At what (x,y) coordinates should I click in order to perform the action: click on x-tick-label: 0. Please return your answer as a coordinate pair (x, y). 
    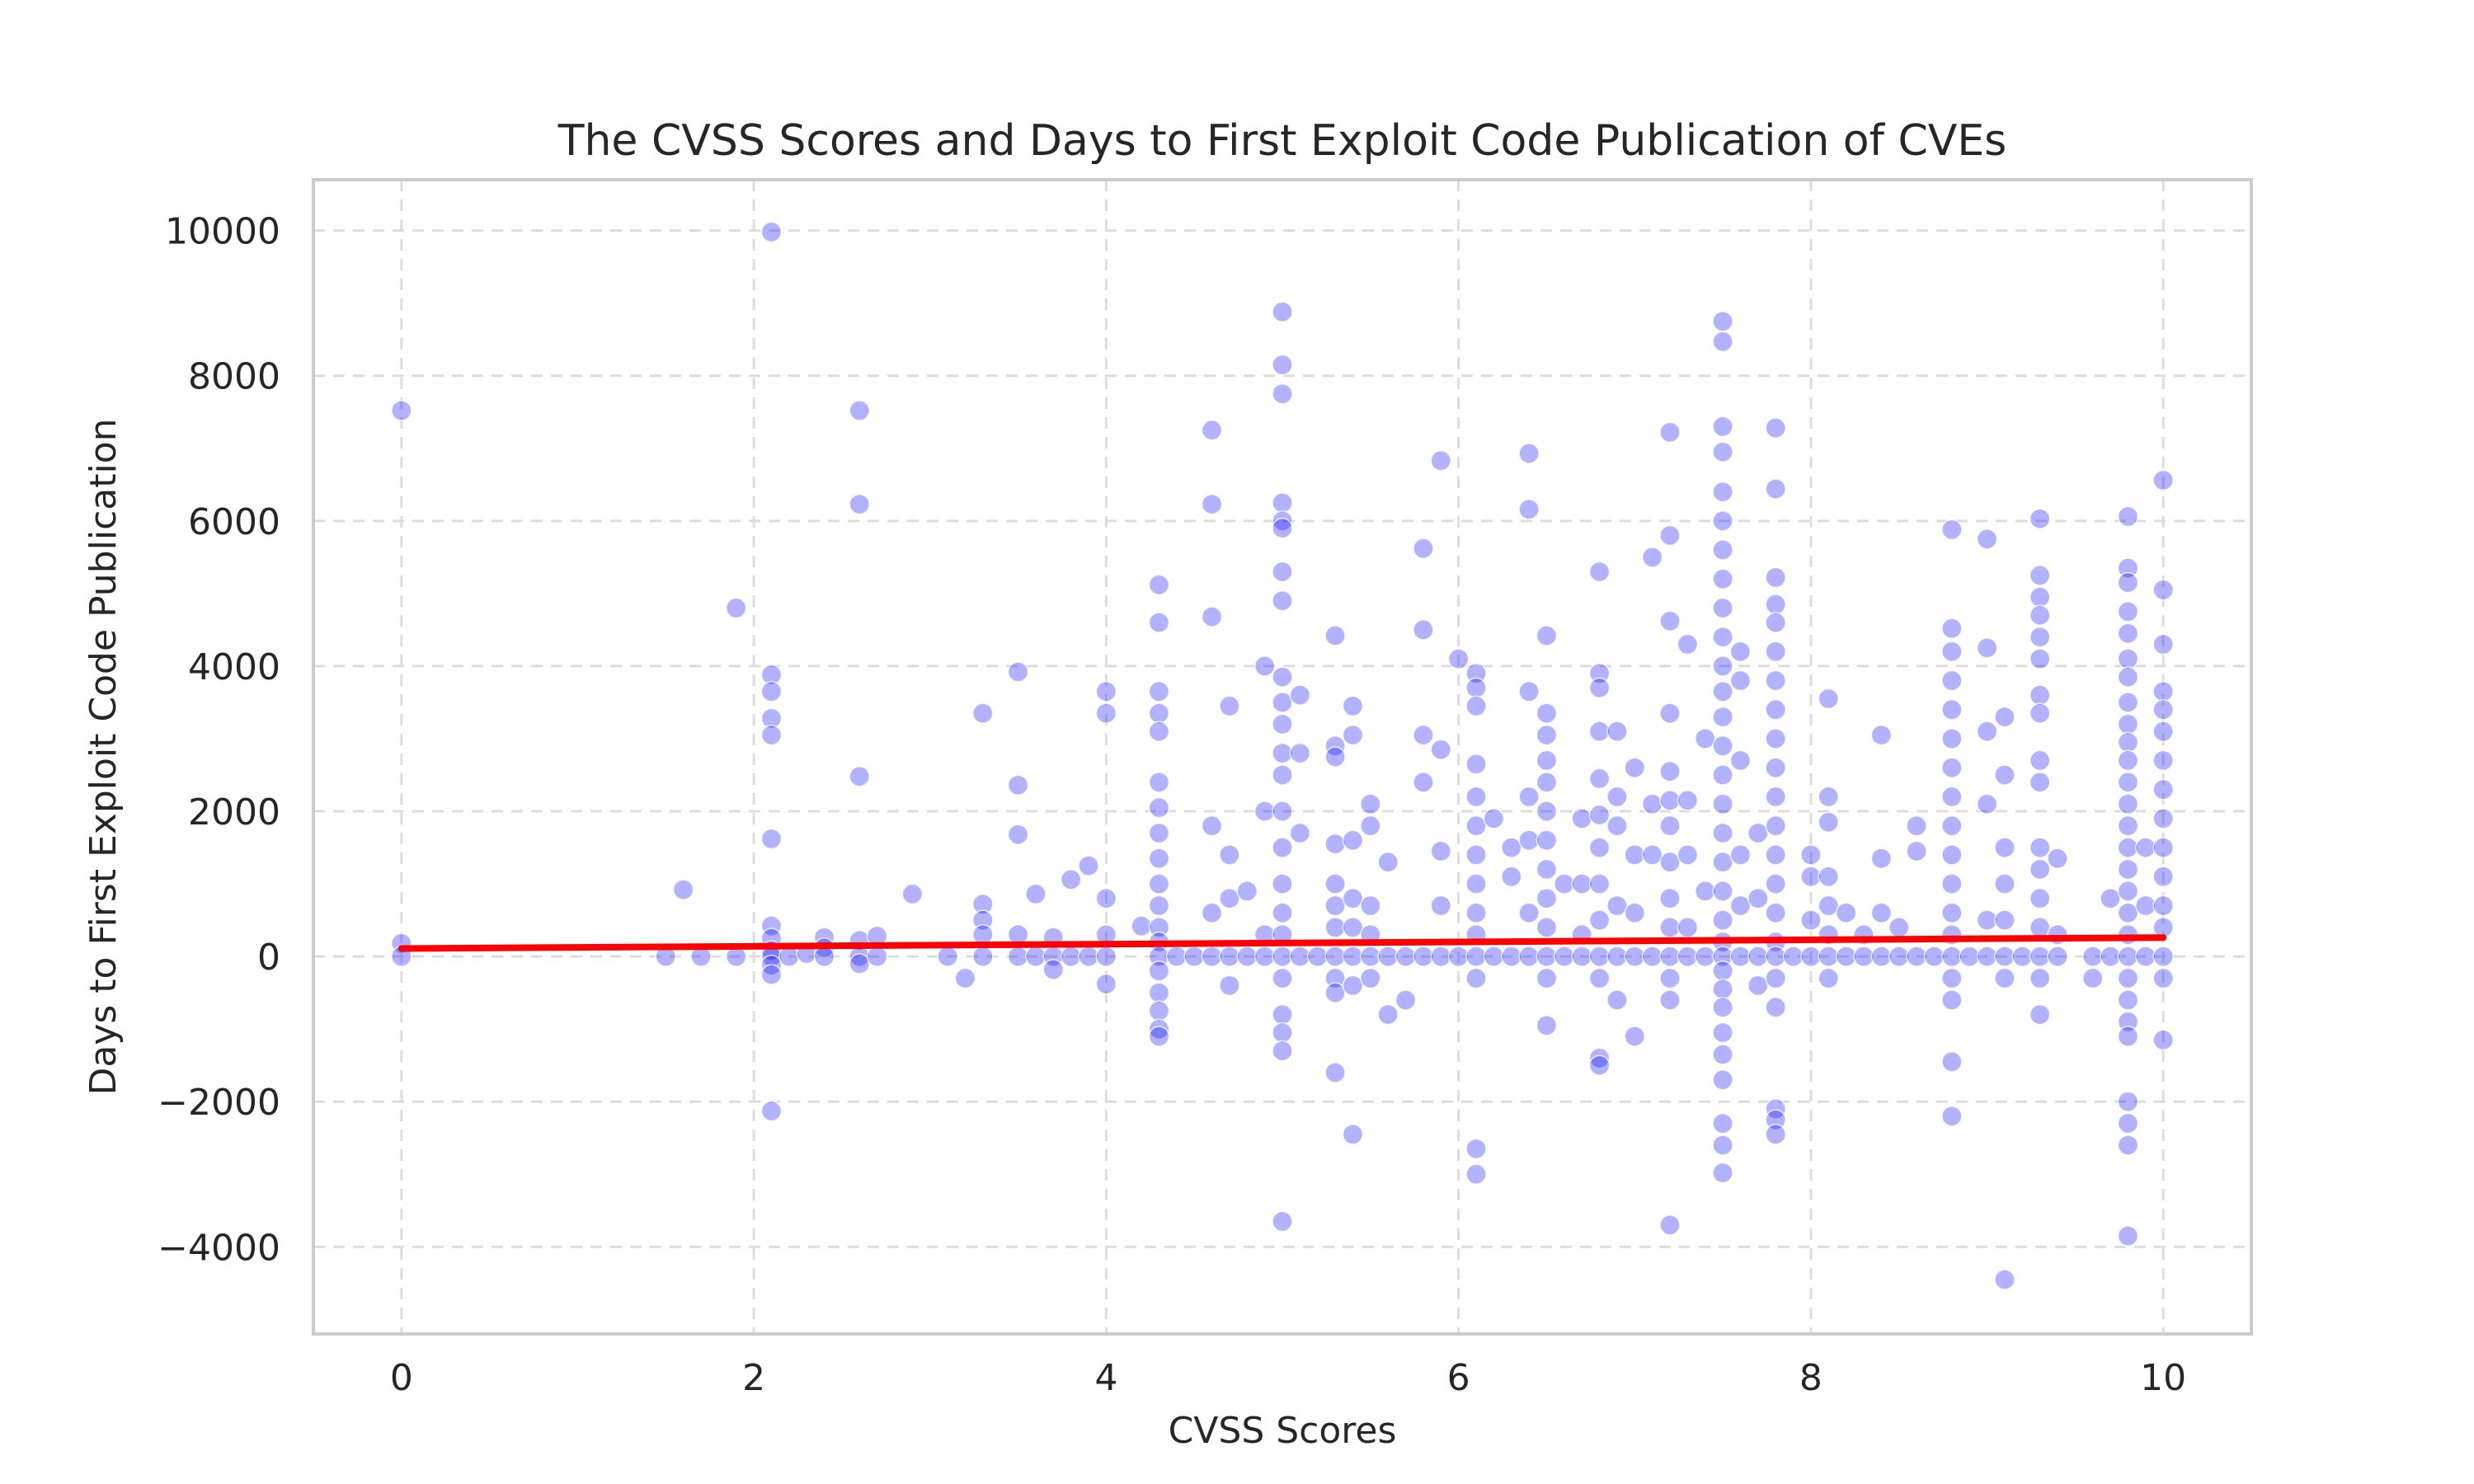
    Looking at the image, I should click on (401, 1378).